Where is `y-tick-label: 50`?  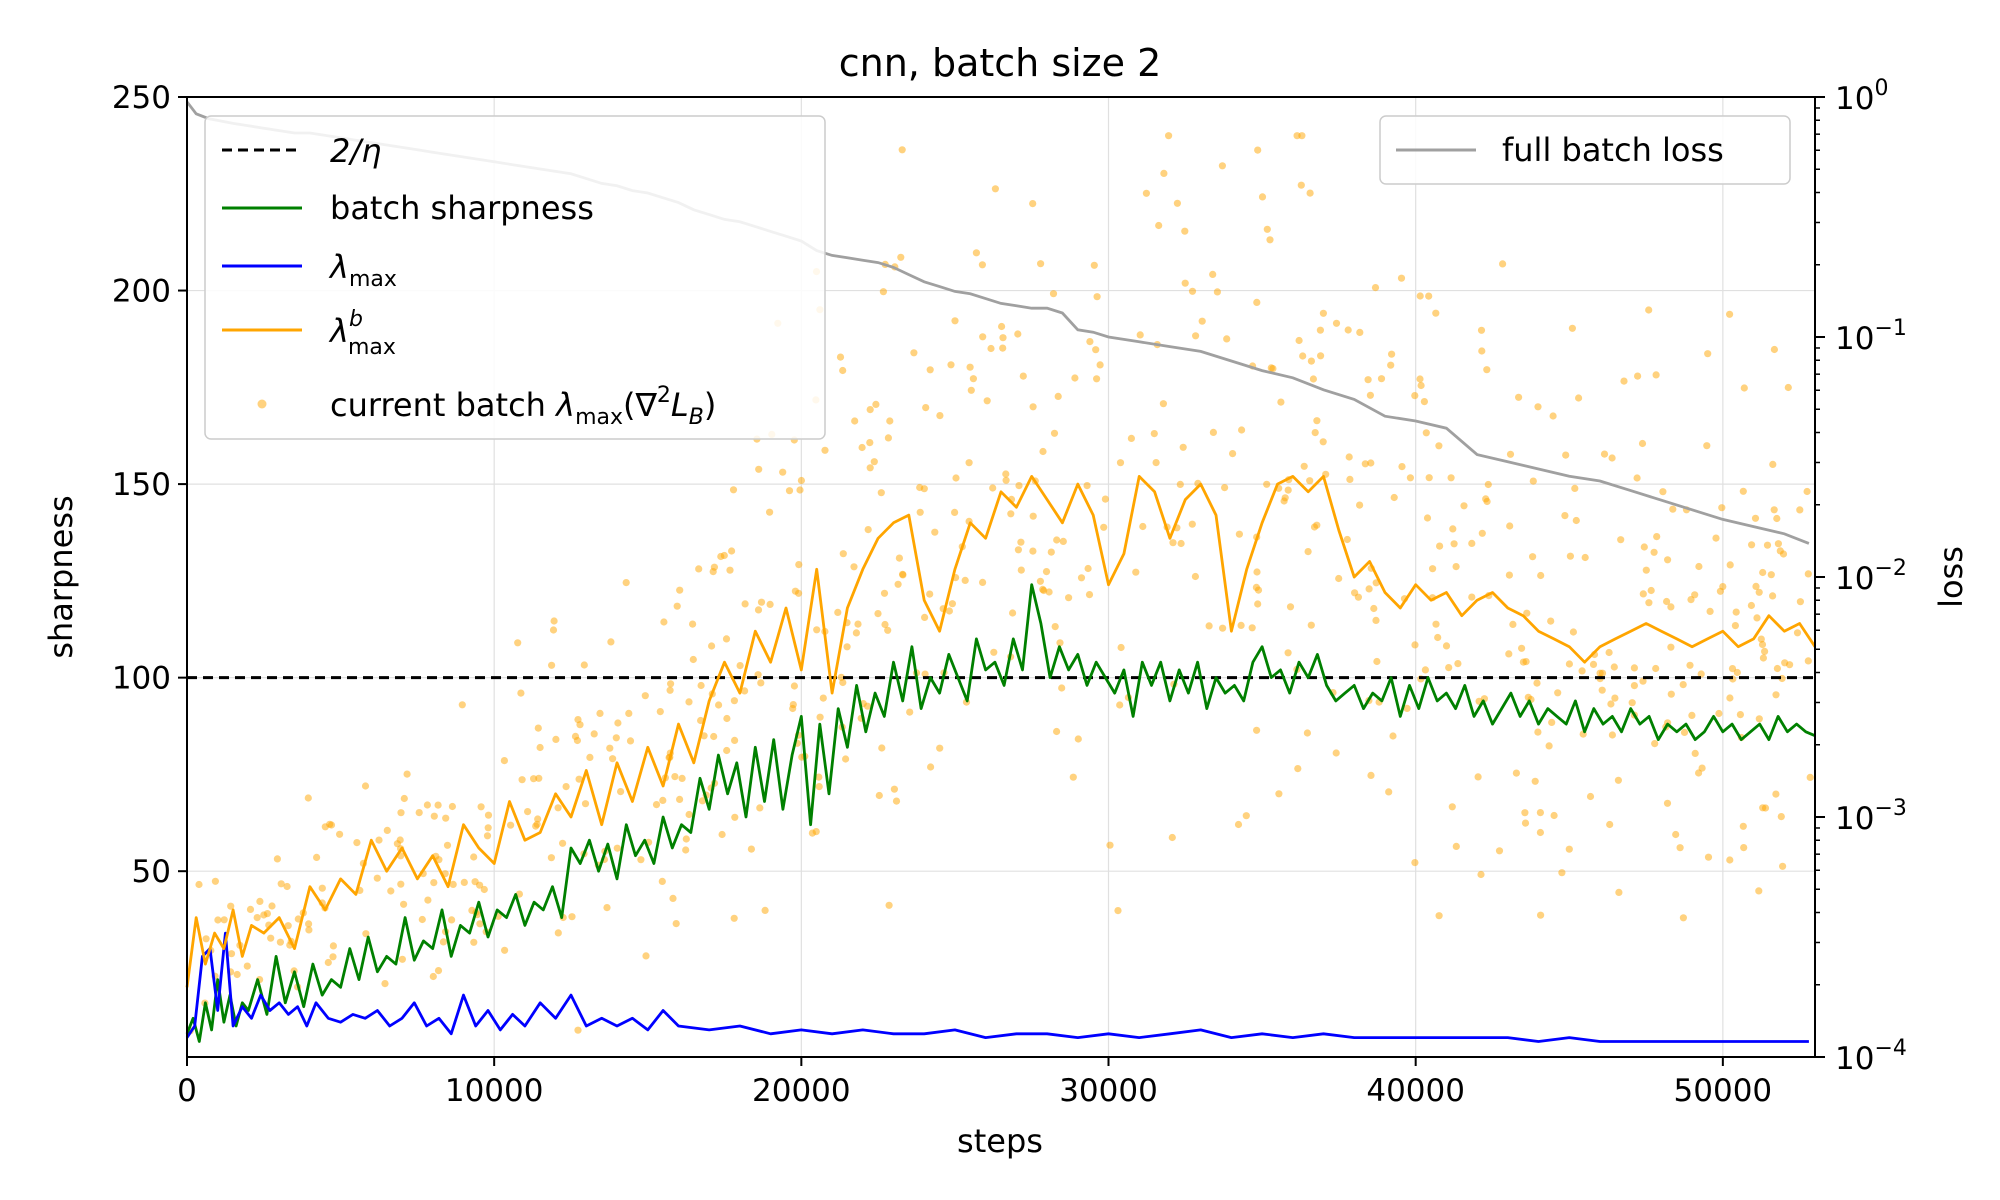
y-tick-label: 50 is located at coordinates (151, 872).